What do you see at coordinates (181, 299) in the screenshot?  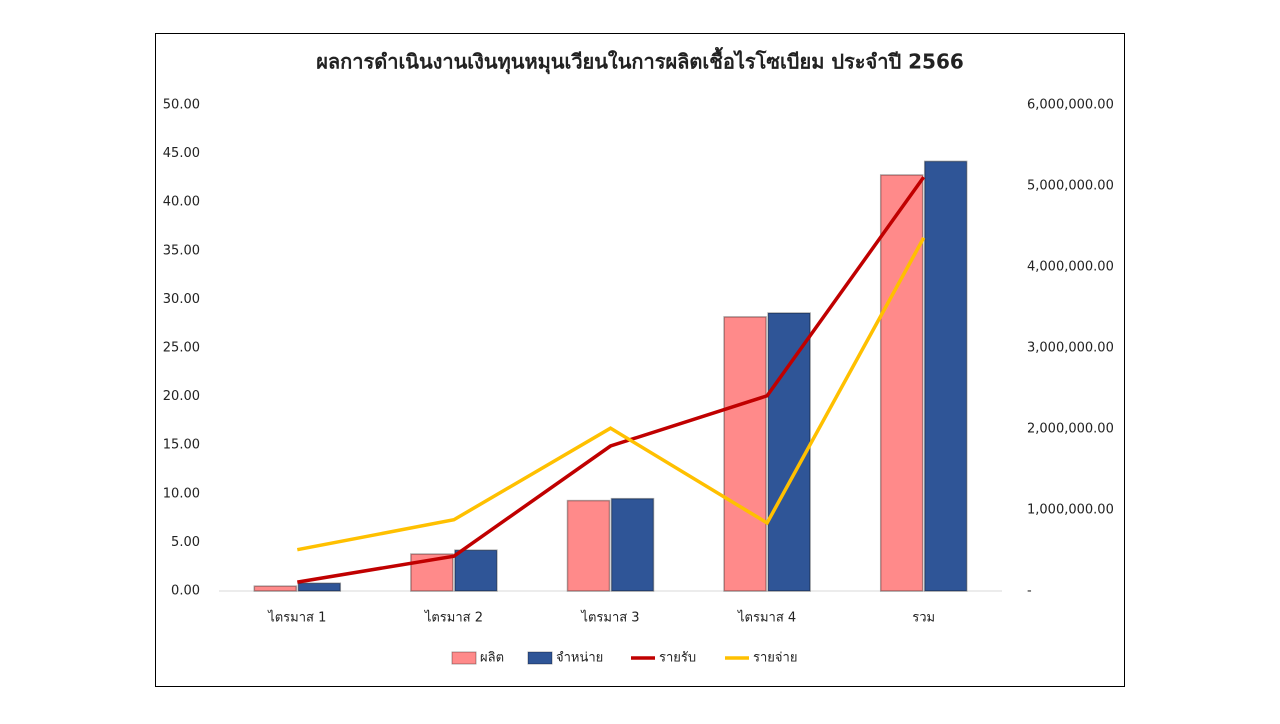 I see `y-tick-label: 30.00` at bounding box center [181, 299].